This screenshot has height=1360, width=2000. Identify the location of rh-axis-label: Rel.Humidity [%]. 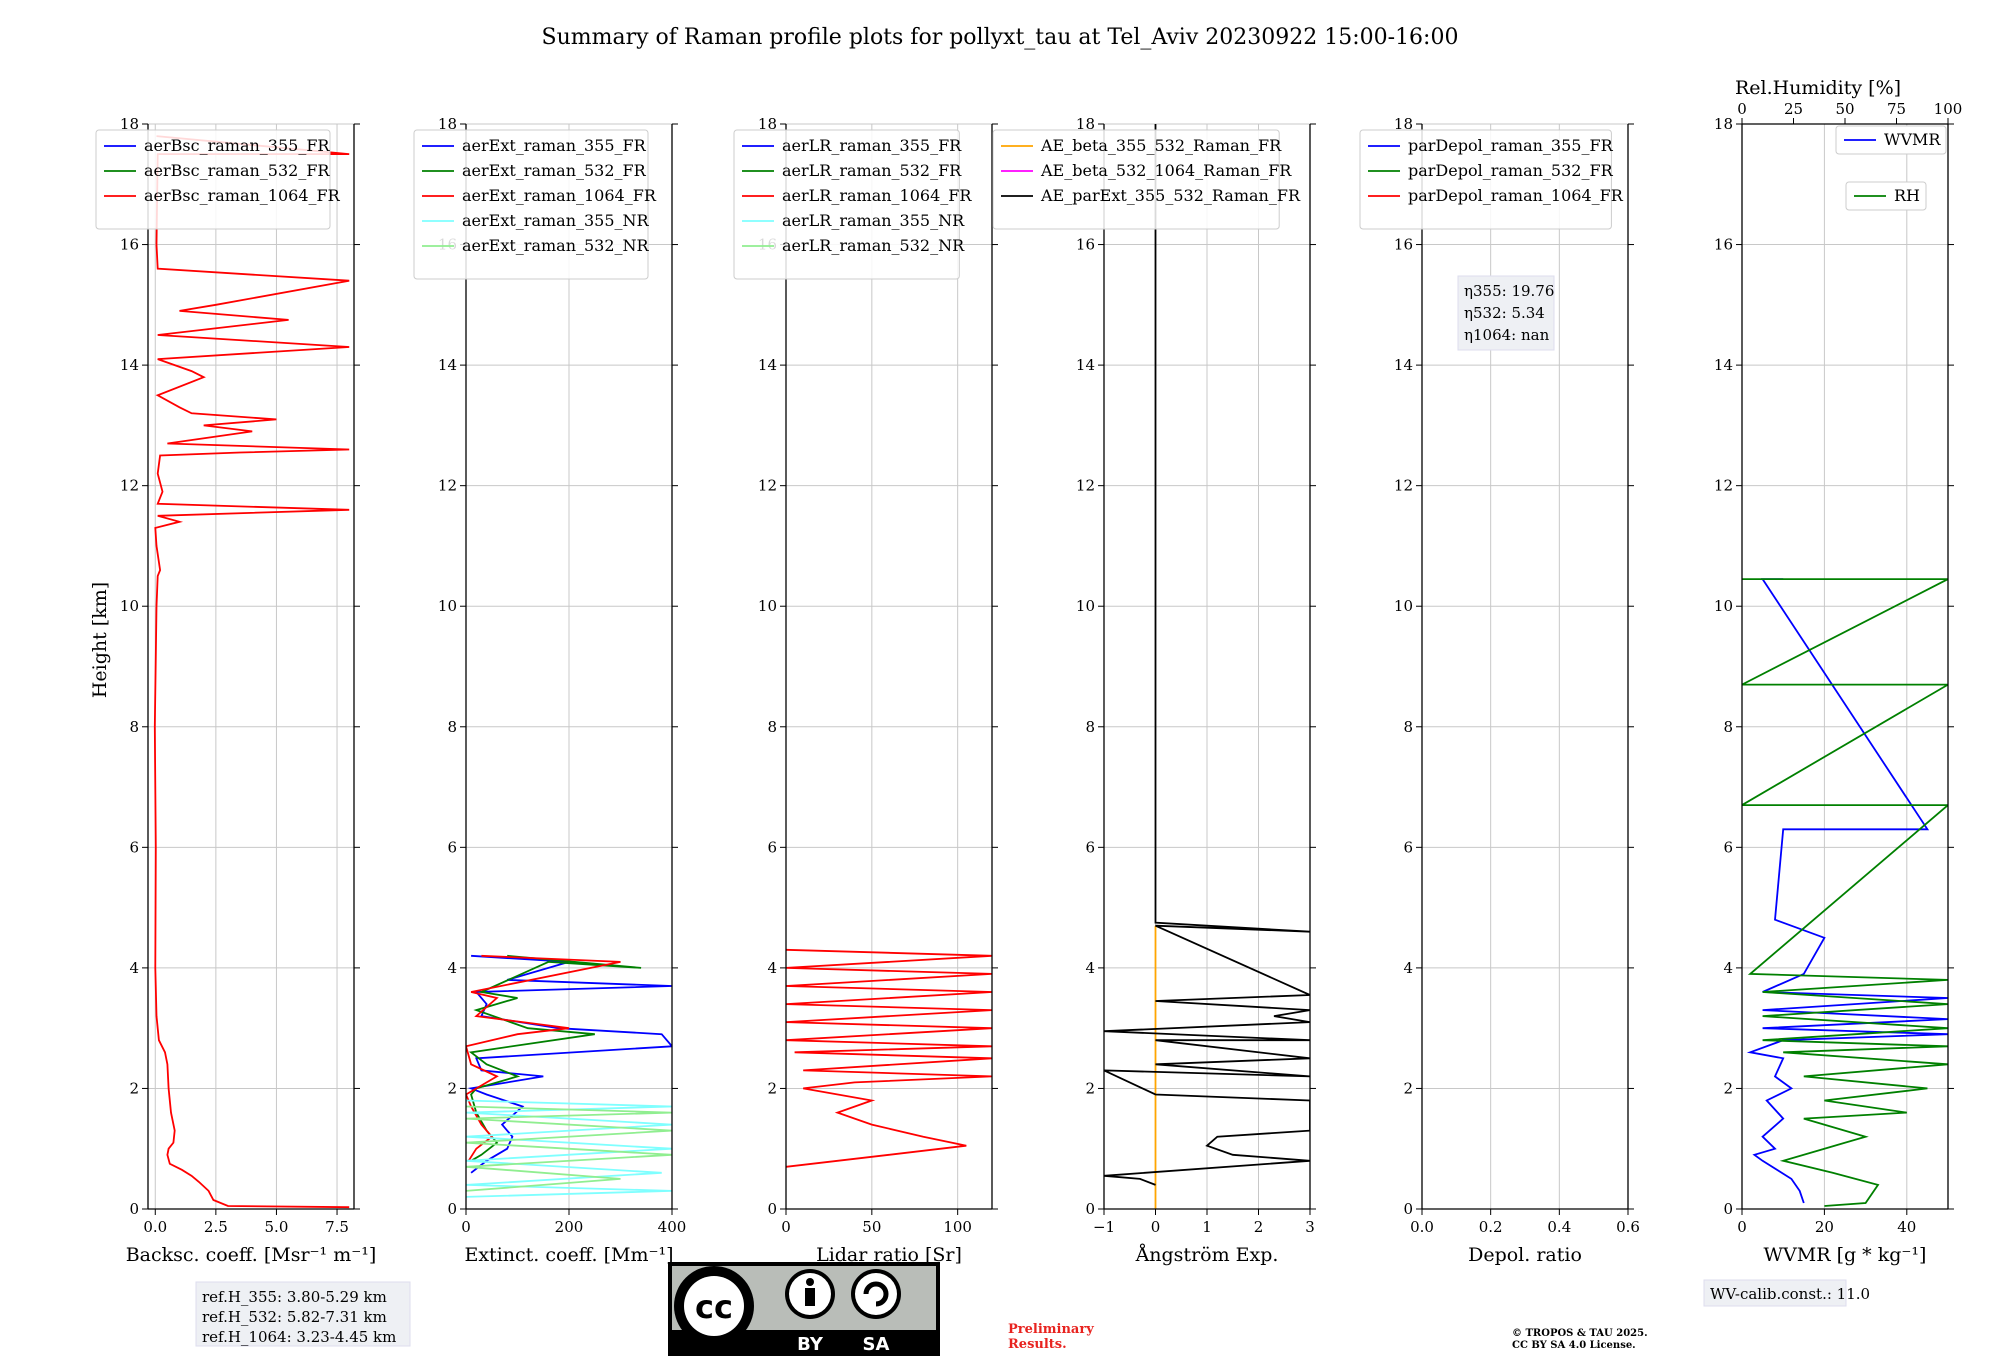
(1818, 88).